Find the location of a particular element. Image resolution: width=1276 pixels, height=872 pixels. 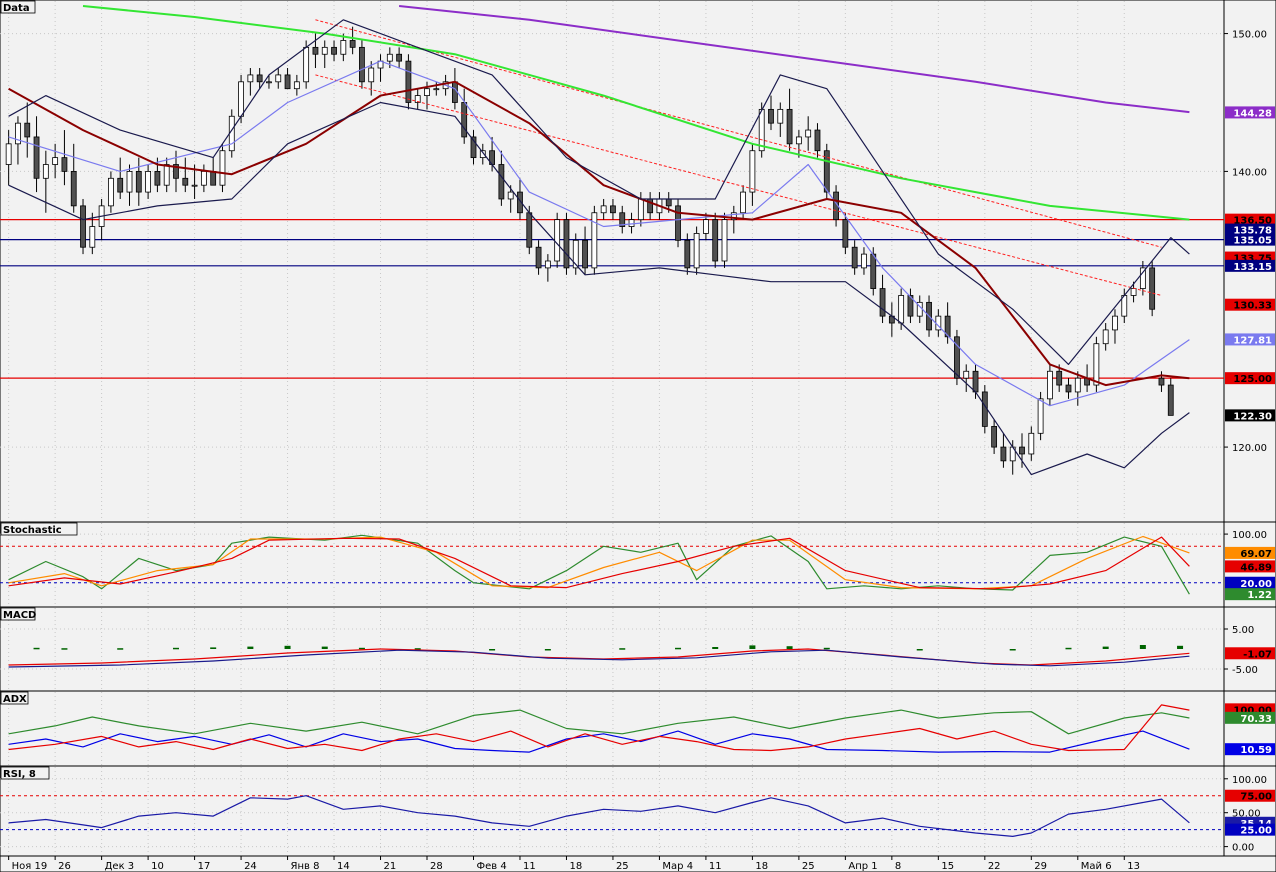

price-tag-label: 135.78 is located at coordinates (1252, 231).